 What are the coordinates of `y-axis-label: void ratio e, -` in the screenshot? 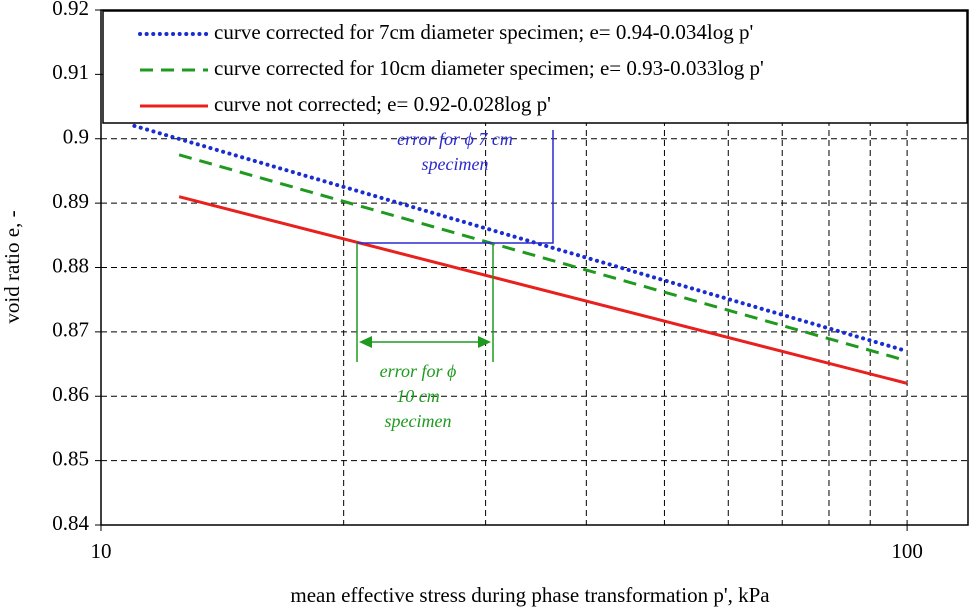 It's located at (12, 266).